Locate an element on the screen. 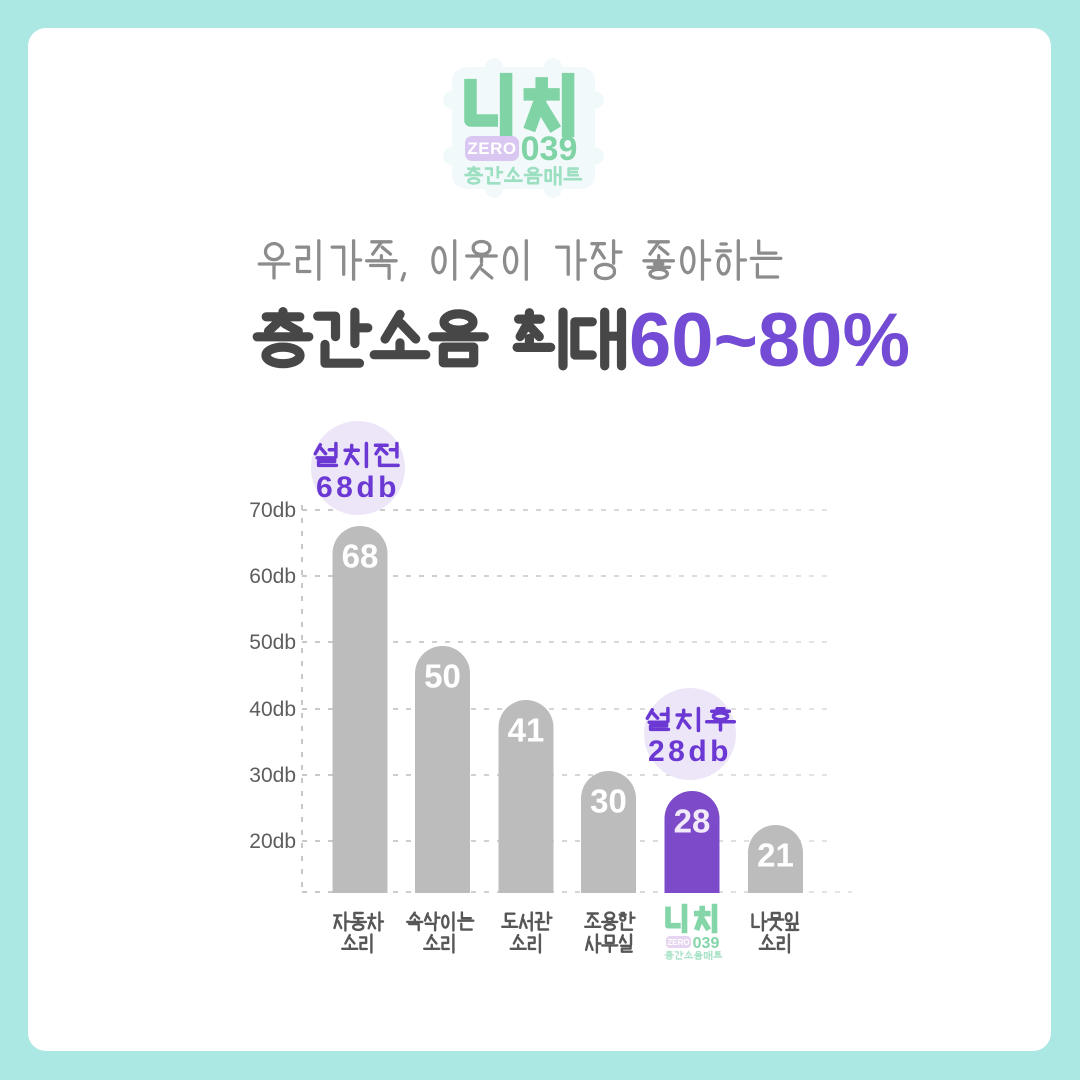  svg-text: 70db is located at coordinates (272, 510).